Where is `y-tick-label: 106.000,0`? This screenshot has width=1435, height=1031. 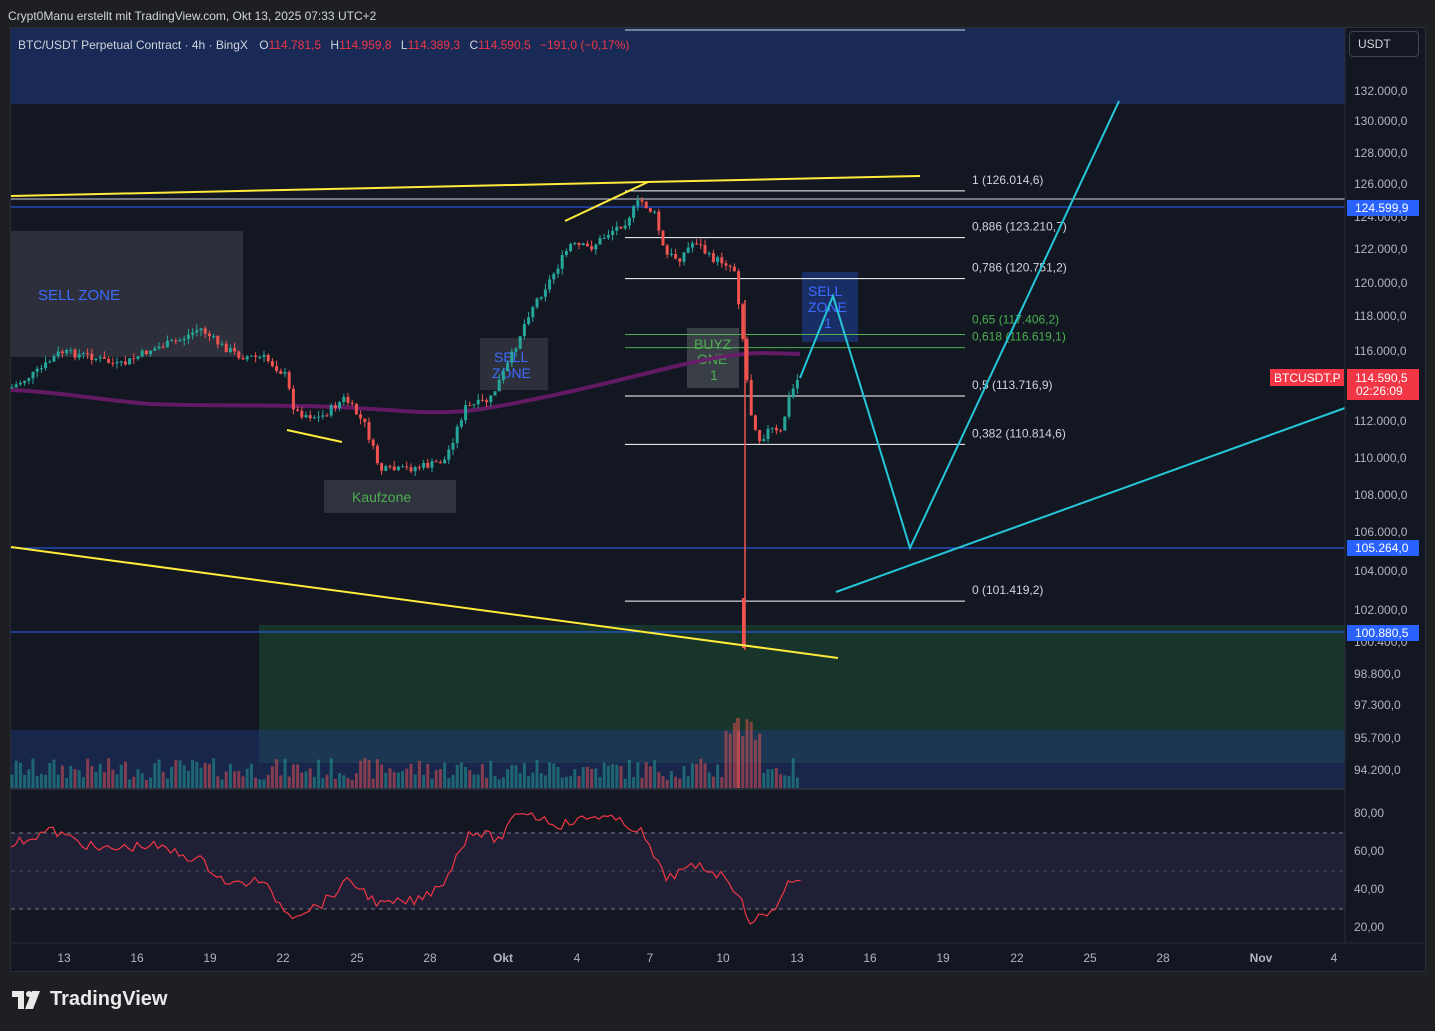 y-tick-label: 106.000,0 is located at coordinates (1381, 532).